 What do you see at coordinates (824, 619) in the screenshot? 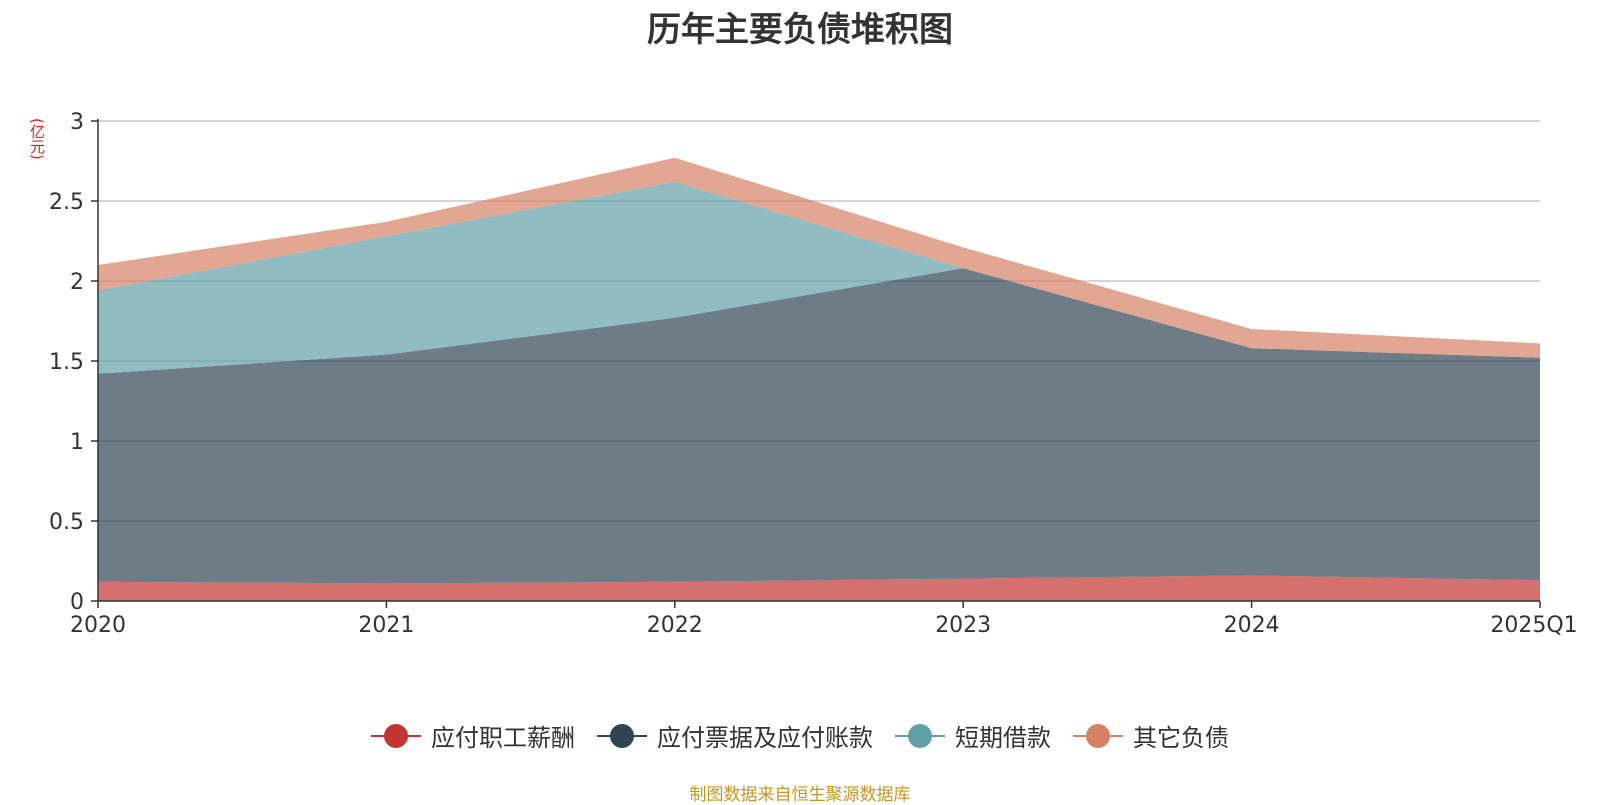
I see `x-tick-labels: 2020 2021 2022 2023 2024 2025Q1` at bounding box center [824, 619].